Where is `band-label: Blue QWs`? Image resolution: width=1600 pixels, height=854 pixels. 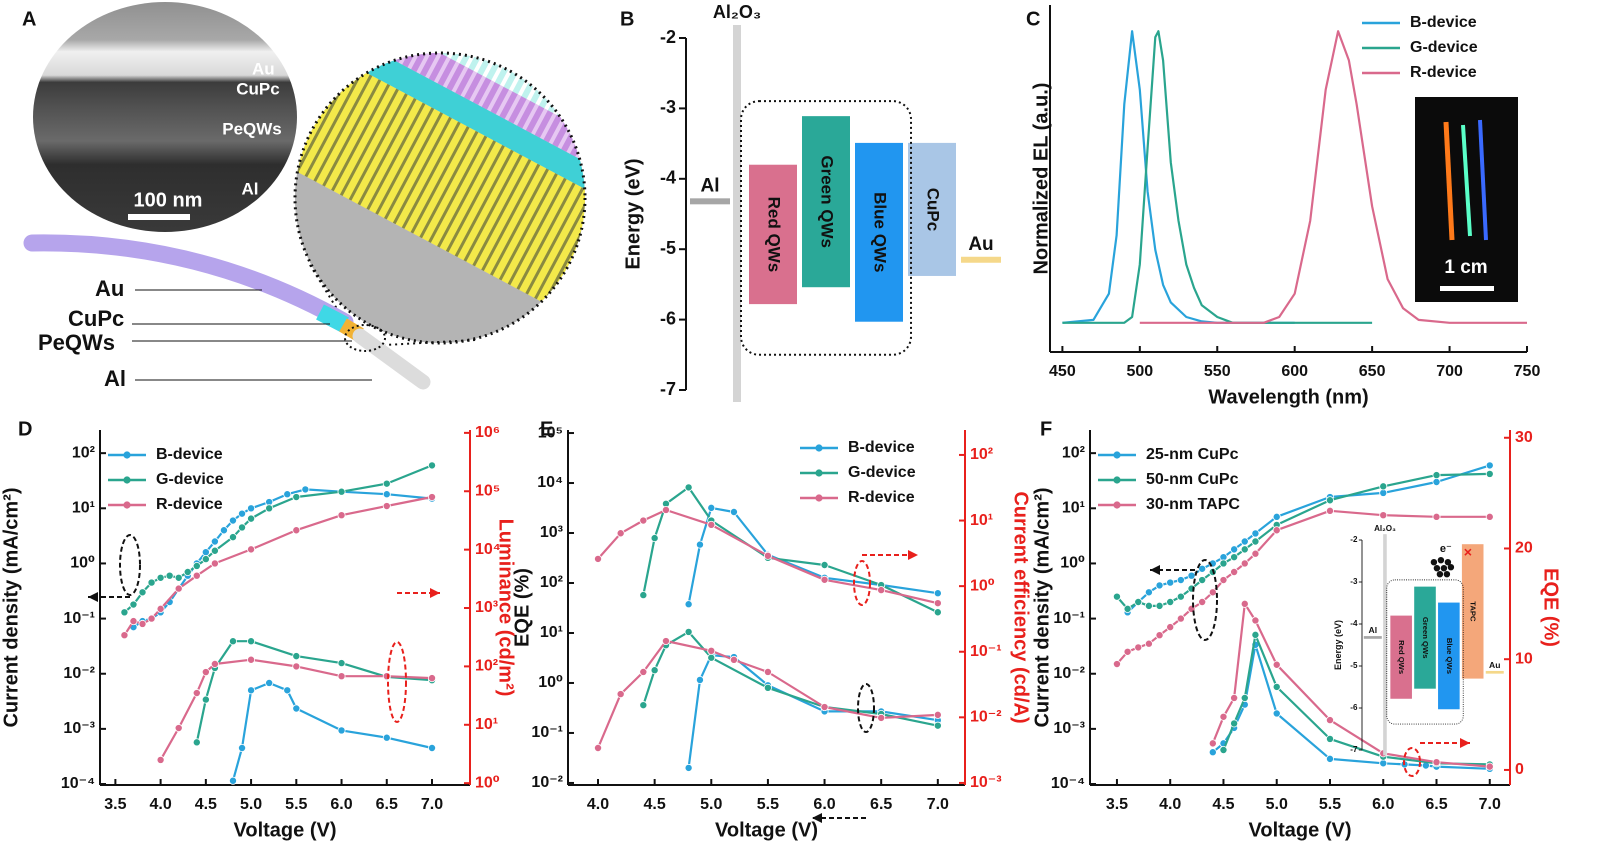
band-label: Blue QWs is located at coordinates (880, 232).